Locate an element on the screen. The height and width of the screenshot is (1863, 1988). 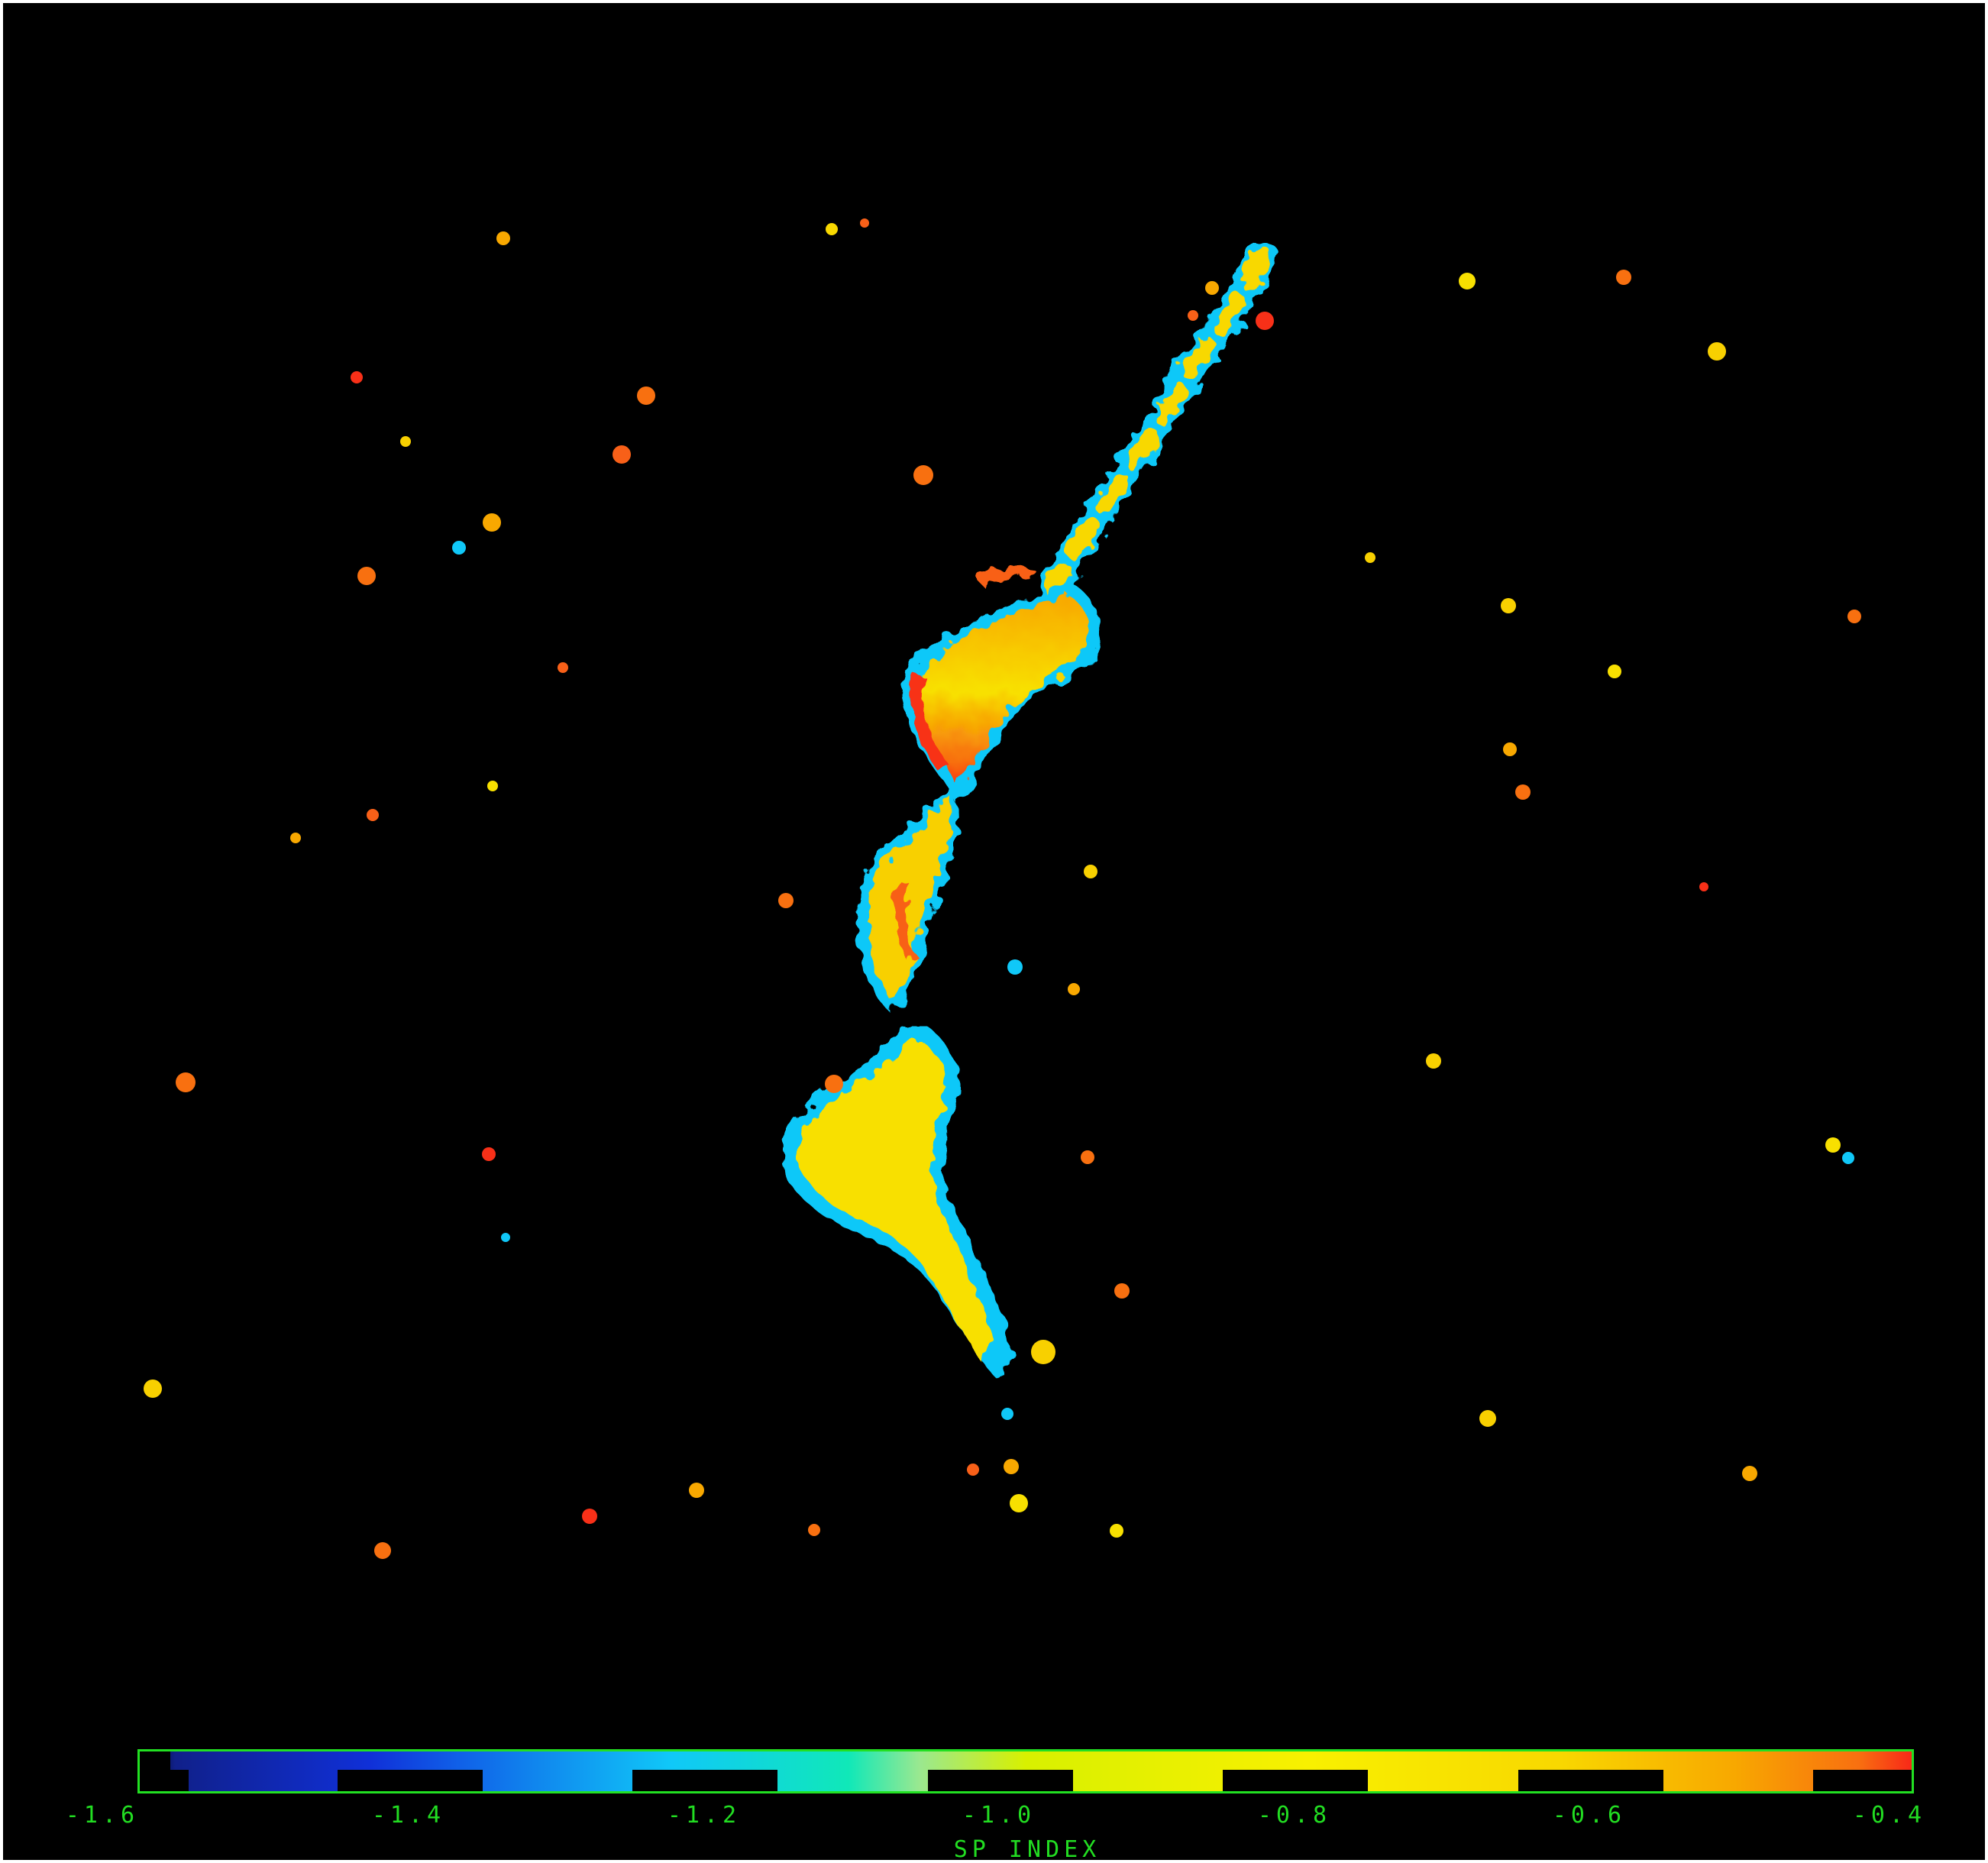
colorbar is located at coordinates (1025, 1771).